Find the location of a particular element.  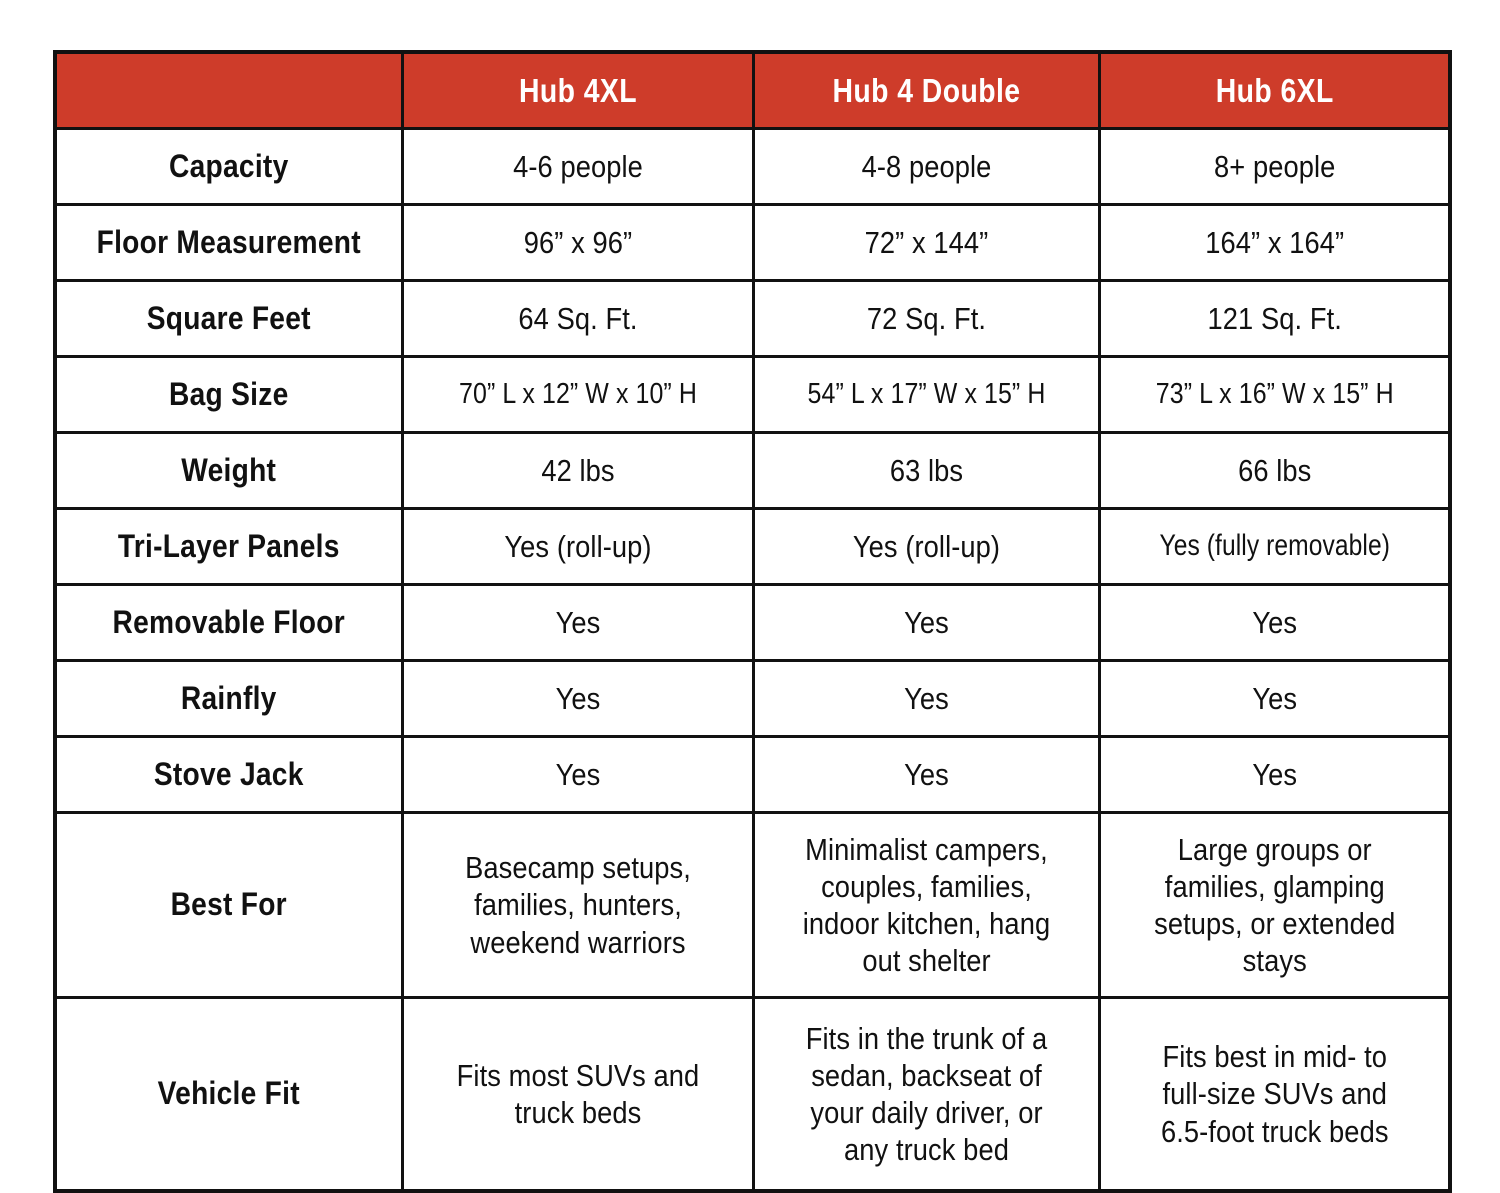

cell-rainfly-hub6xl: Yes is located at coordinates (1274, 698).